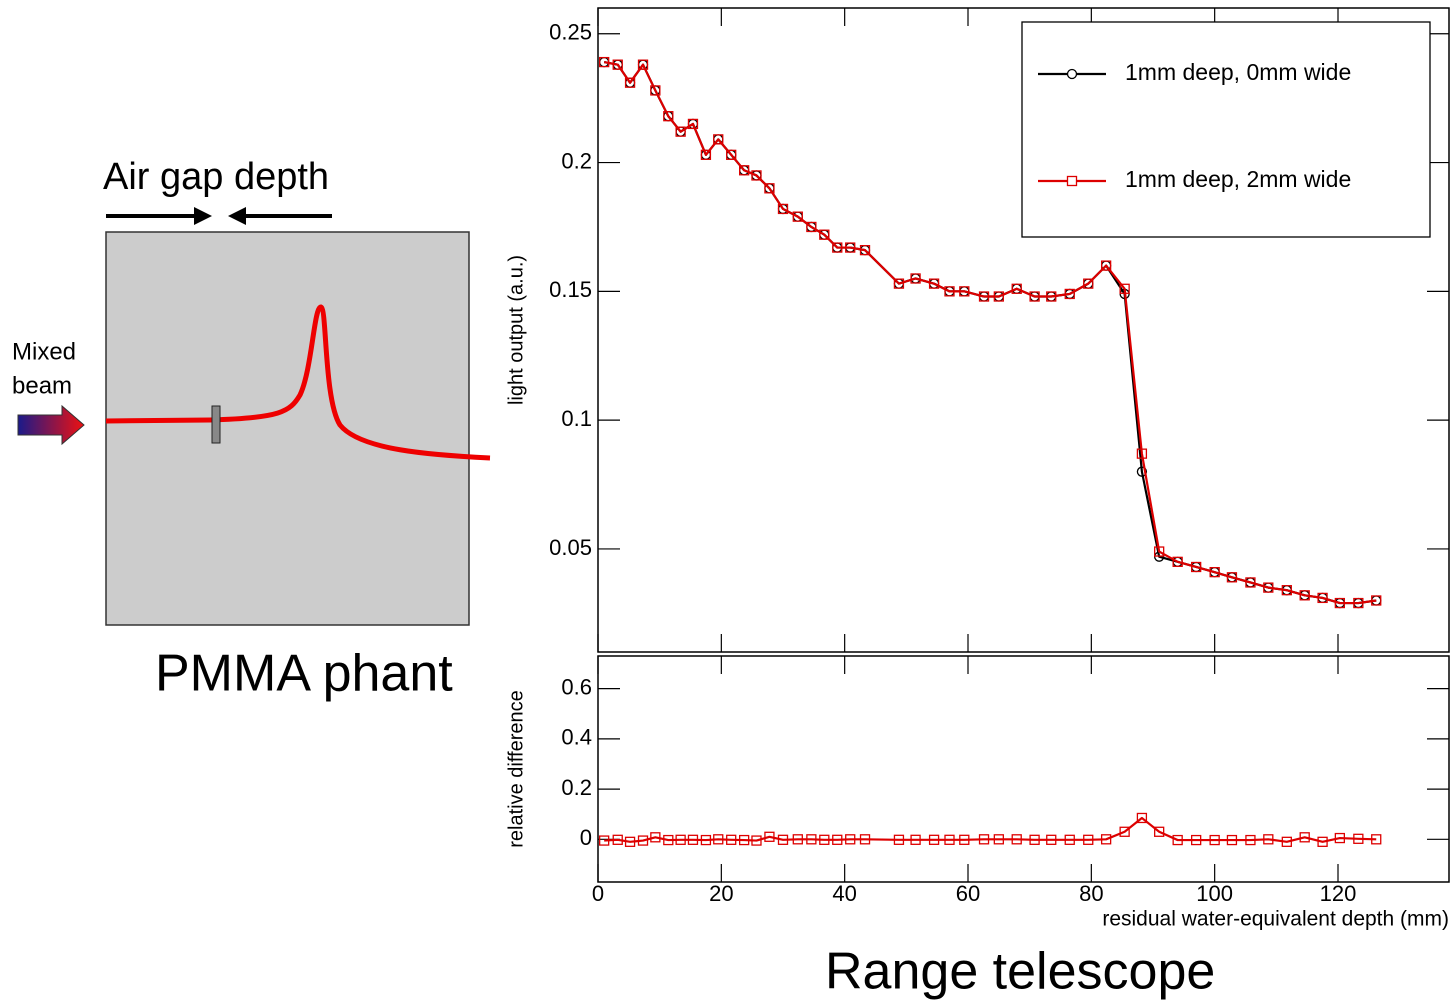  Describe the element at coordinates (1023, 769) in the screenshot. I see `plot-frame` at that location.